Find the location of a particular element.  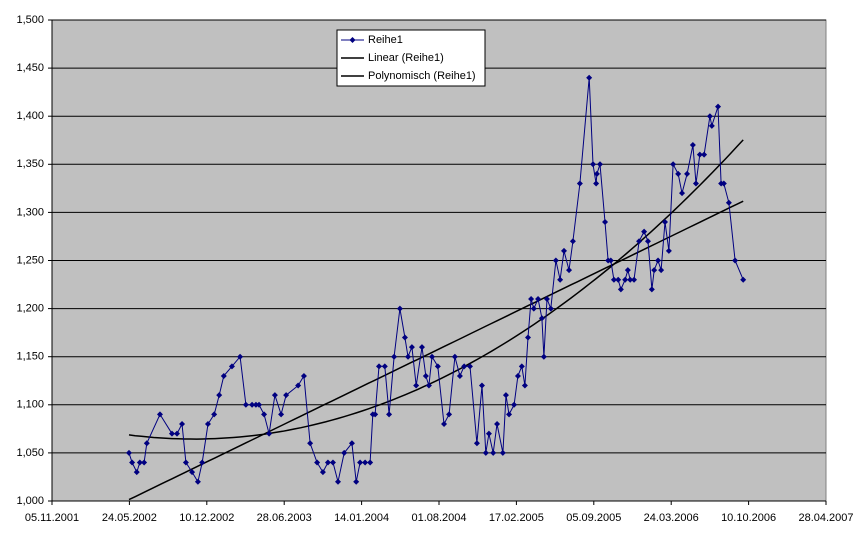

y-tick-label: 1,300 is located at coordinates (30, 212).